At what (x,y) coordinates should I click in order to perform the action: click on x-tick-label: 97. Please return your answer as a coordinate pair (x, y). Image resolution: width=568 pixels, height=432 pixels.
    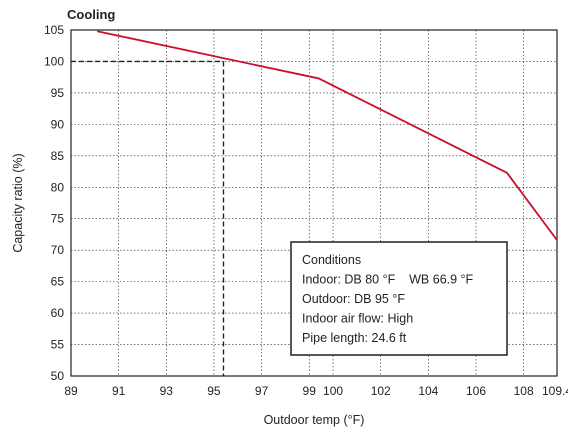
    Looking at the image, I should click on (262, 391).